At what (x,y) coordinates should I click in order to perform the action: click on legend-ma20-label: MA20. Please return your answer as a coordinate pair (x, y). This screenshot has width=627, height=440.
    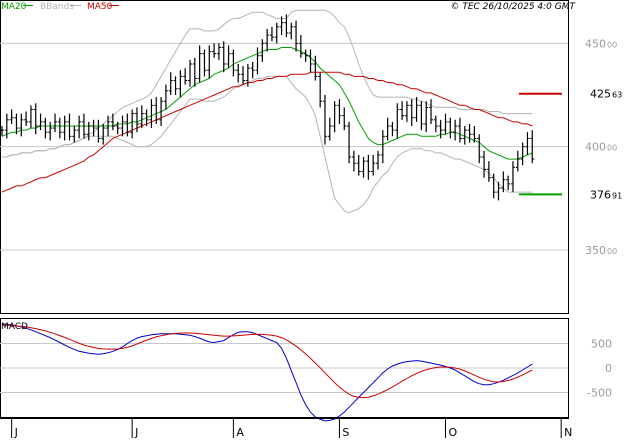
    Looking at the image, I should click on (14, 7).